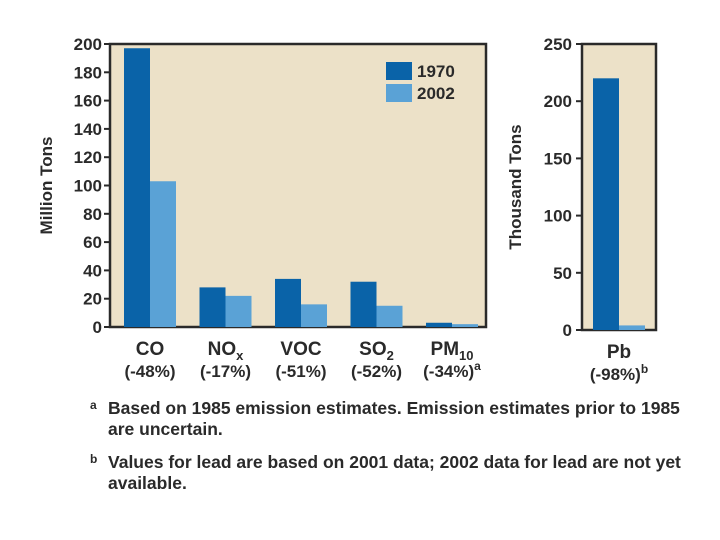 The image size is (720, 540). Describe the element at coordinates (88, 101) in the screenshot. I see `y-tick-label: 160` at that location.